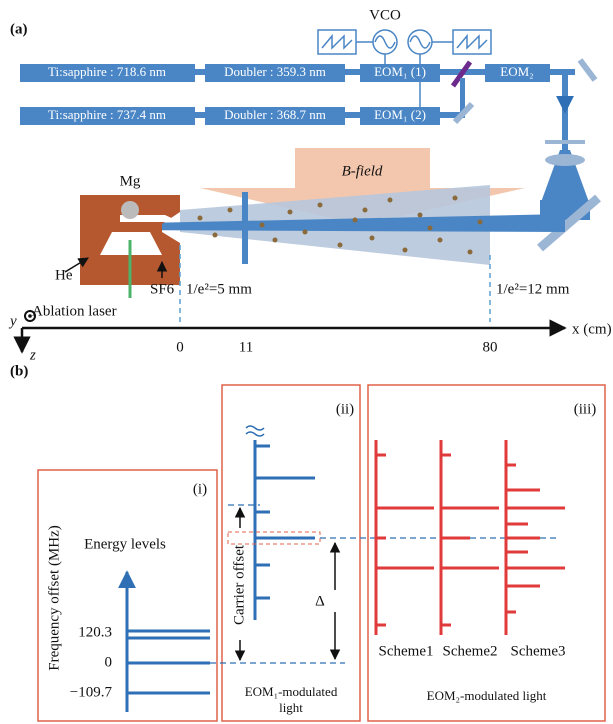 The width and height of the screenshot is (613, 724). I want to click on eom-1: EOM₁ (1), so click(400, 71).